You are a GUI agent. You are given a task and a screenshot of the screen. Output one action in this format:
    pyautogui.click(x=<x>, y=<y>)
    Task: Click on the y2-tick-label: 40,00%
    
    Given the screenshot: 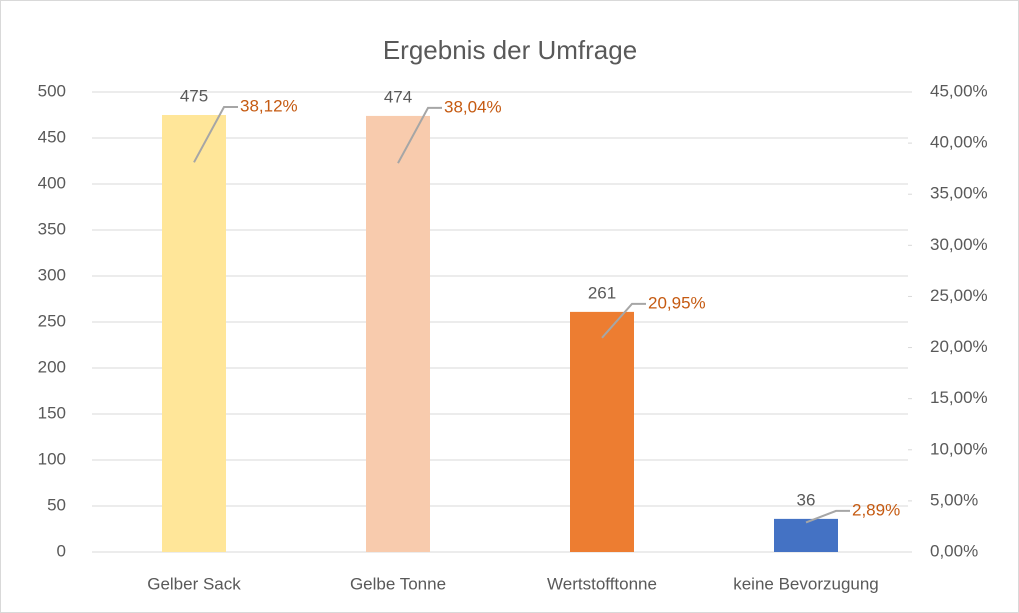 What is the action you would take?
    pyautogui.click(x=959, y=142)
    